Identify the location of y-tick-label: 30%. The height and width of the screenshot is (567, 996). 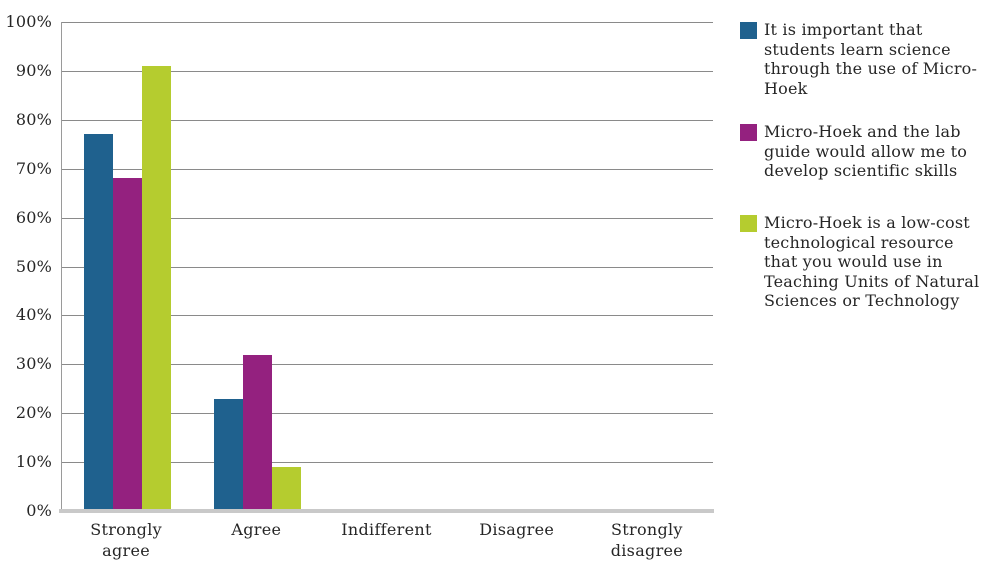
(33, 364).